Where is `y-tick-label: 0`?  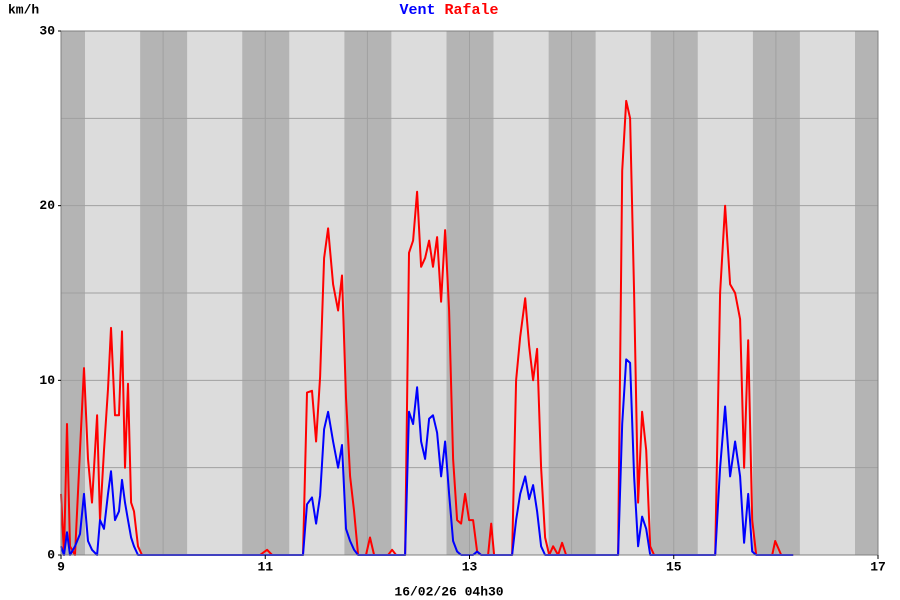
y-tick-label: 0 is located at coordinates (51, 554).